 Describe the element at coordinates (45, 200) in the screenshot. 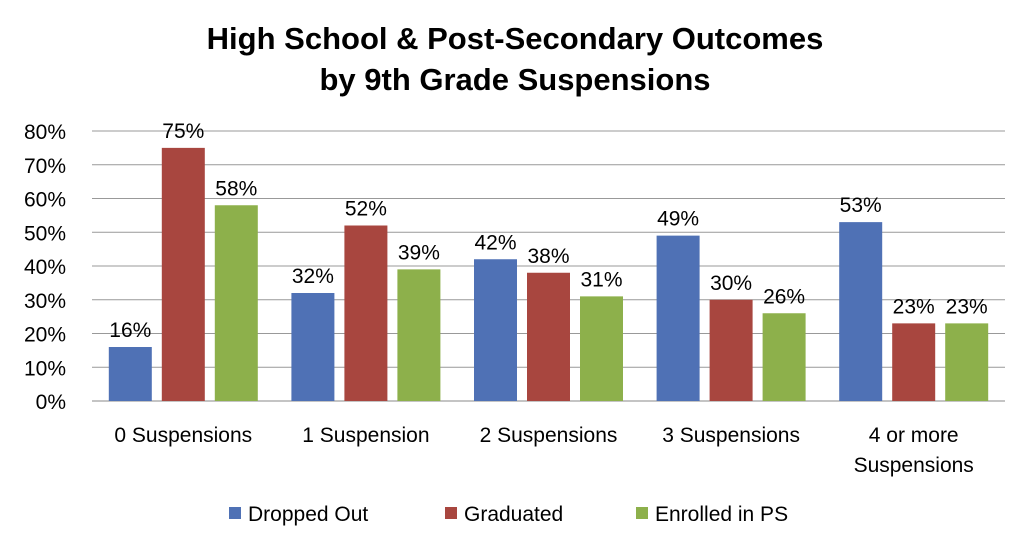

I see `y-tick-label: 60%` at that location.